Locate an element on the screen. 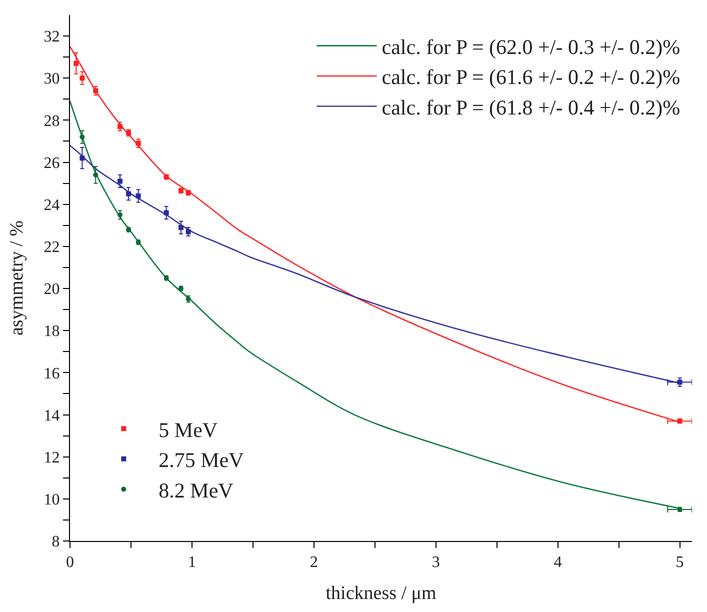 The image size is (707, 612). x-tick-label: 1 is located at coordinates (192, 563).